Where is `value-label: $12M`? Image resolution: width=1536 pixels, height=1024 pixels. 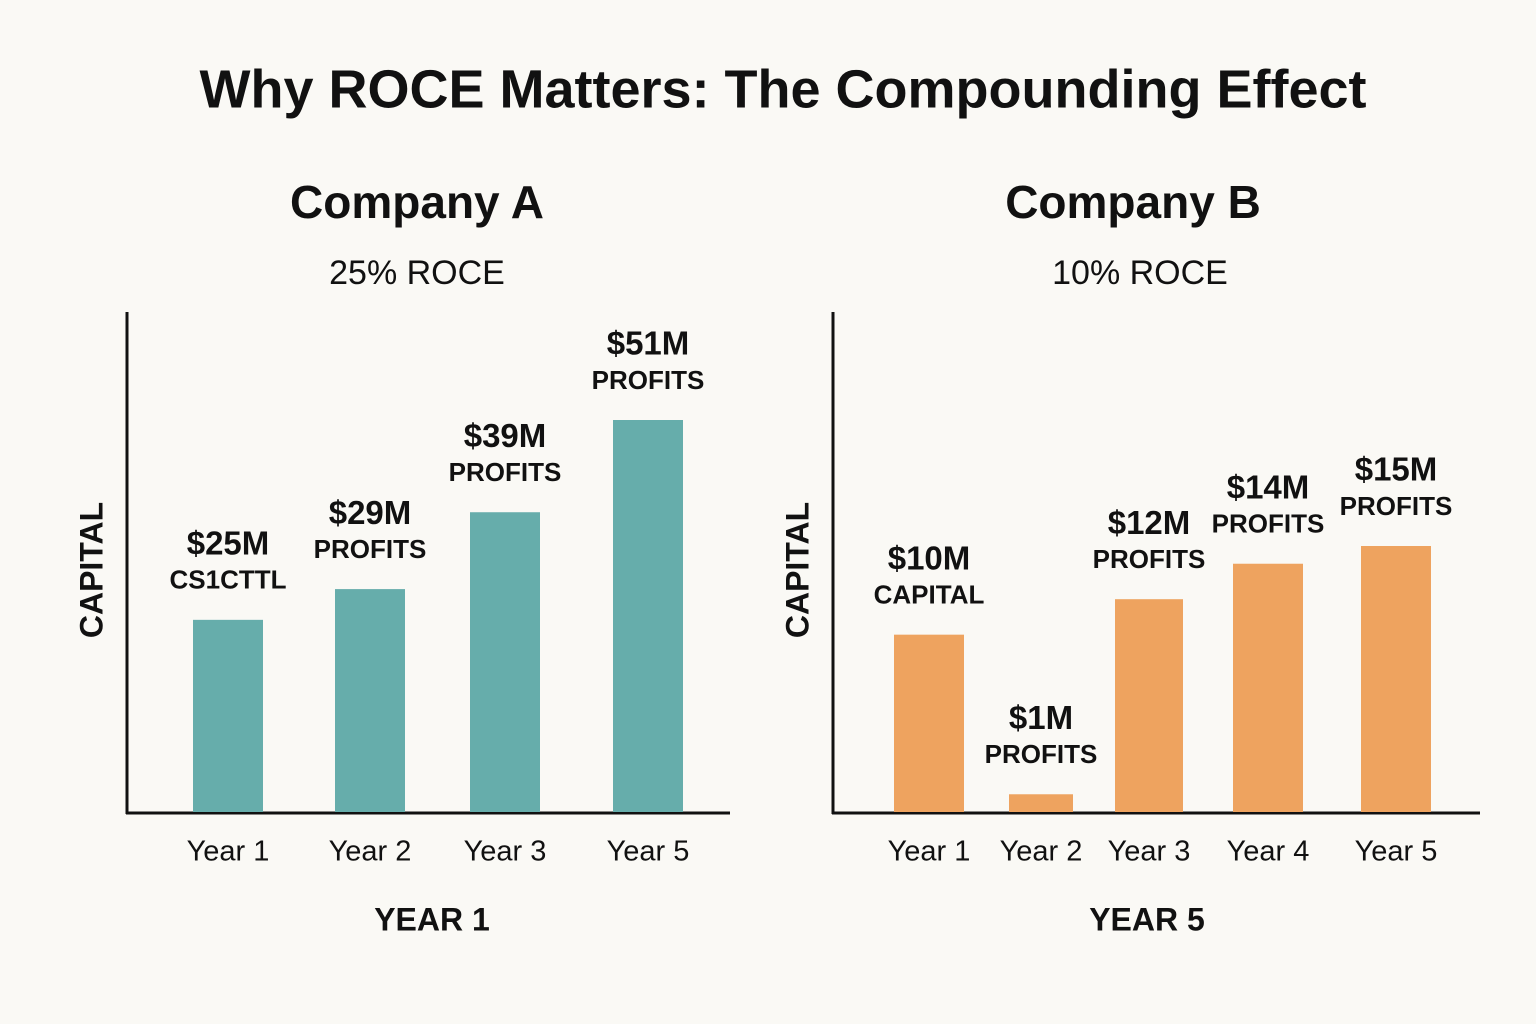 value-label: $12M is located at coordinates (1149, 522).